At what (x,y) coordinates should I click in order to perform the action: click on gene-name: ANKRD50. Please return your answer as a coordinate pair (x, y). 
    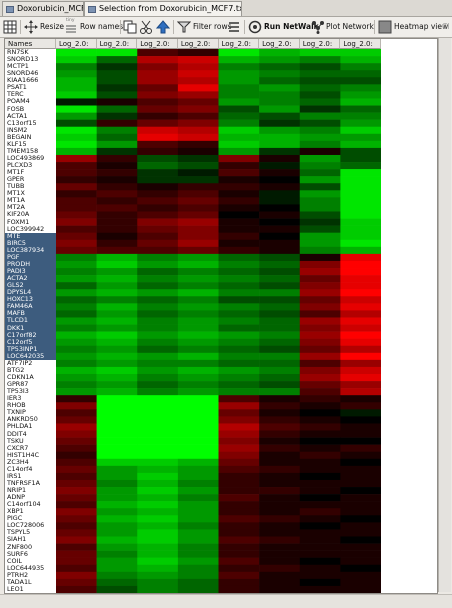
    Looking at the image, I should click on (22, 420).